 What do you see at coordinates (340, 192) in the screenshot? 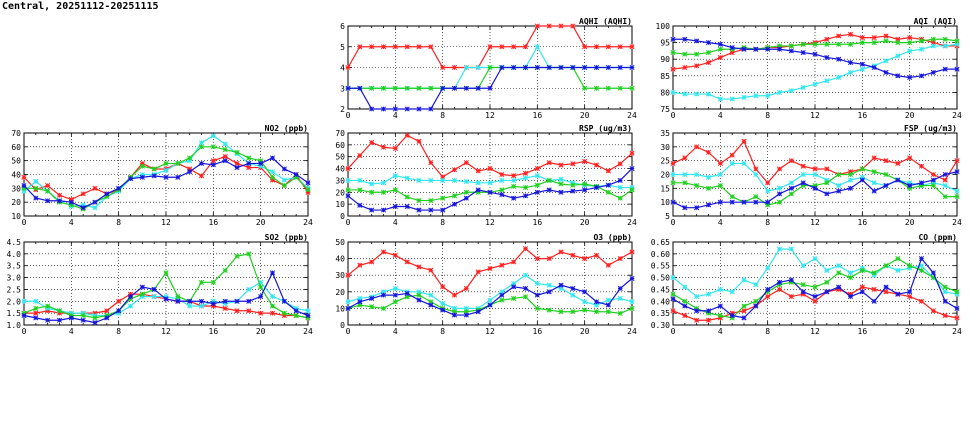
I see `y-tick-label: 20` at bounding box center [340, 192].